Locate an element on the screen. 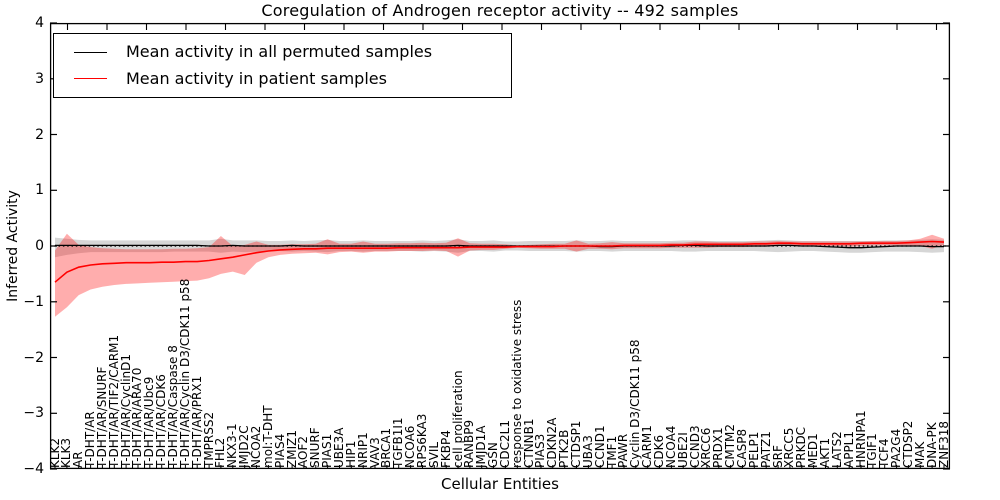 Image resolution: width=1000 pixels, height=500 pixels. y-tick-label: −4 is located at coordinates (33, 469).